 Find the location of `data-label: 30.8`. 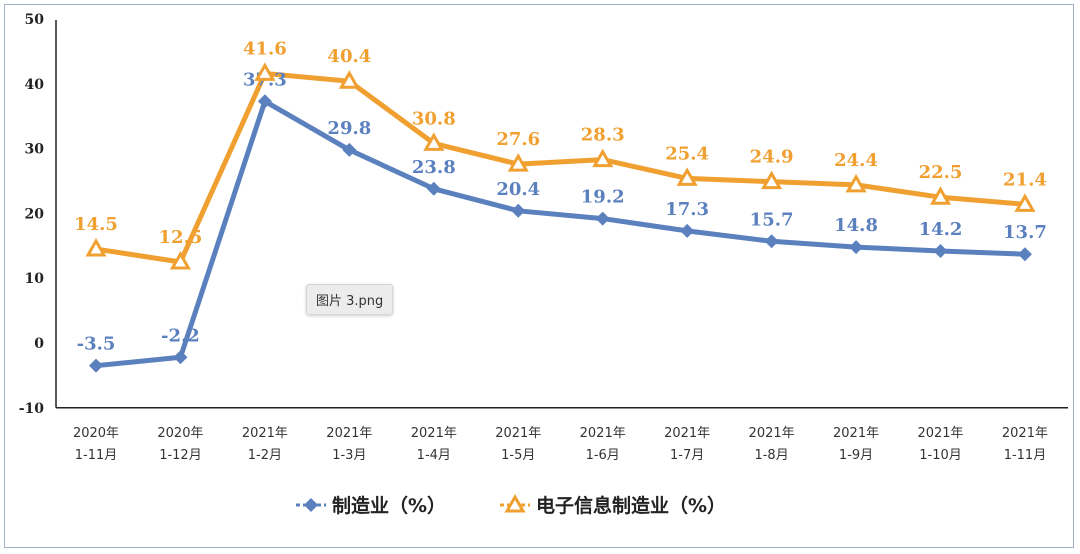

data-label: 30.8 is located at coordinates (434, 118).